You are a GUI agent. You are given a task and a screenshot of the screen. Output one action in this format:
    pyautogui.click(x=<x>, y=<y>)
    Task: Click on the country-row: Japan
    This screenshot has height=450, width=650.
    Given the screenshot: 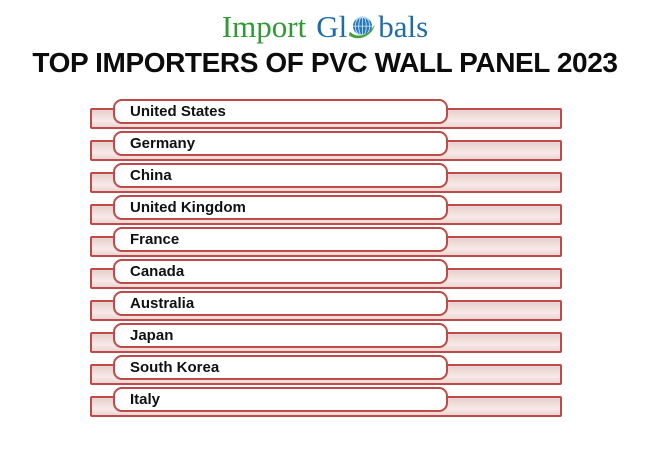 What is the action you would take?
    pyautogui.click(x=326, y=339)
    